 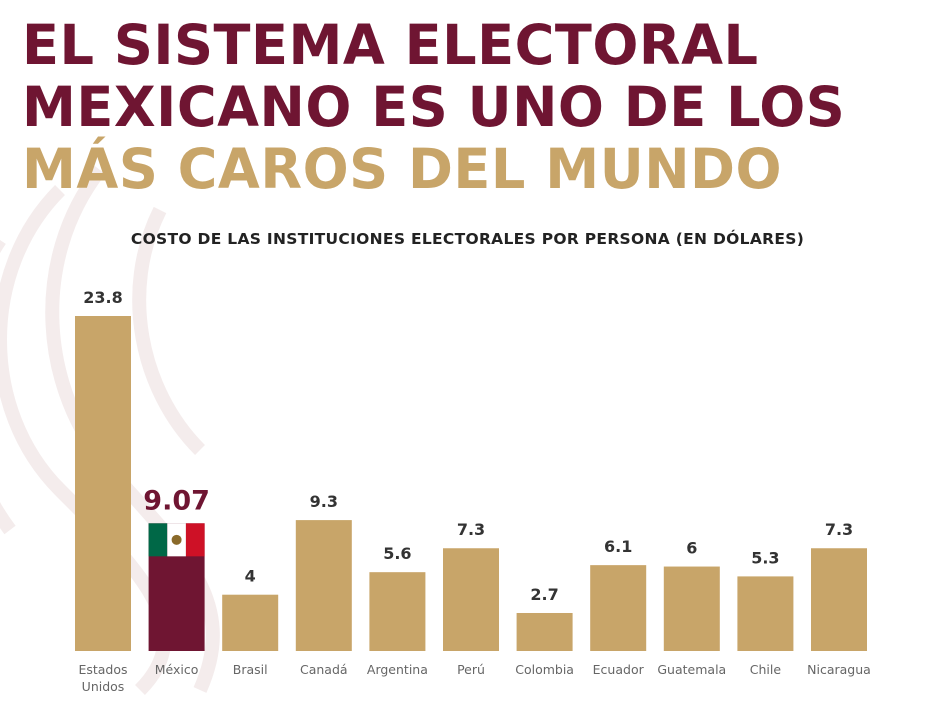 I want to click on category-label: Canadá, so click(x=324, y=669).